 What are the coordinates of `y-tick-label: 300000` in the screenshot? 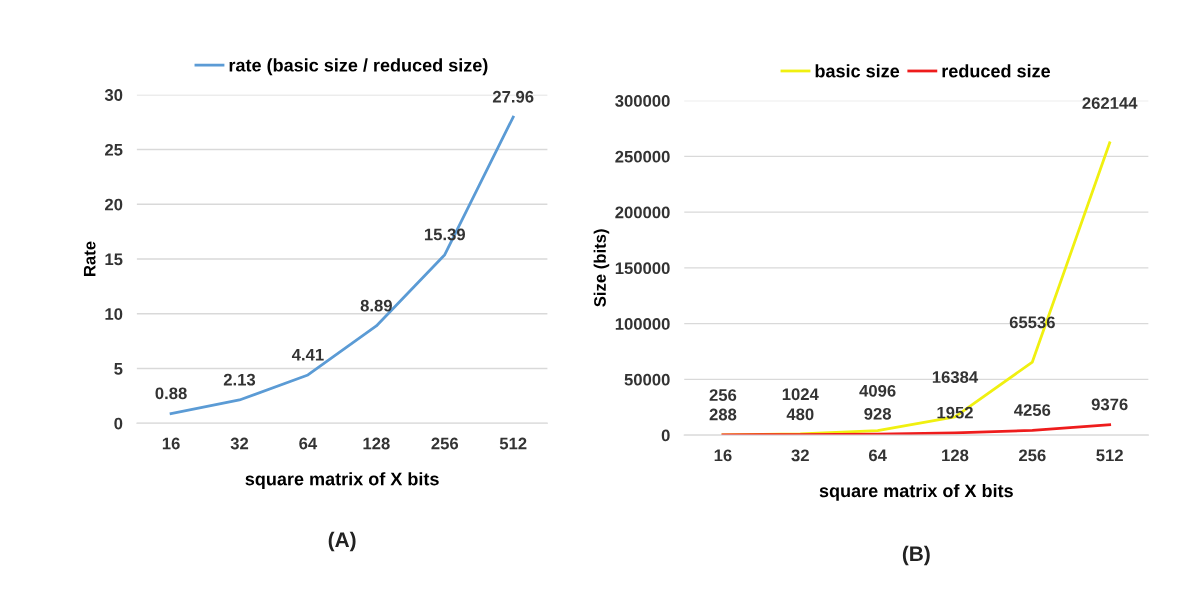 It's located at (642, 101).